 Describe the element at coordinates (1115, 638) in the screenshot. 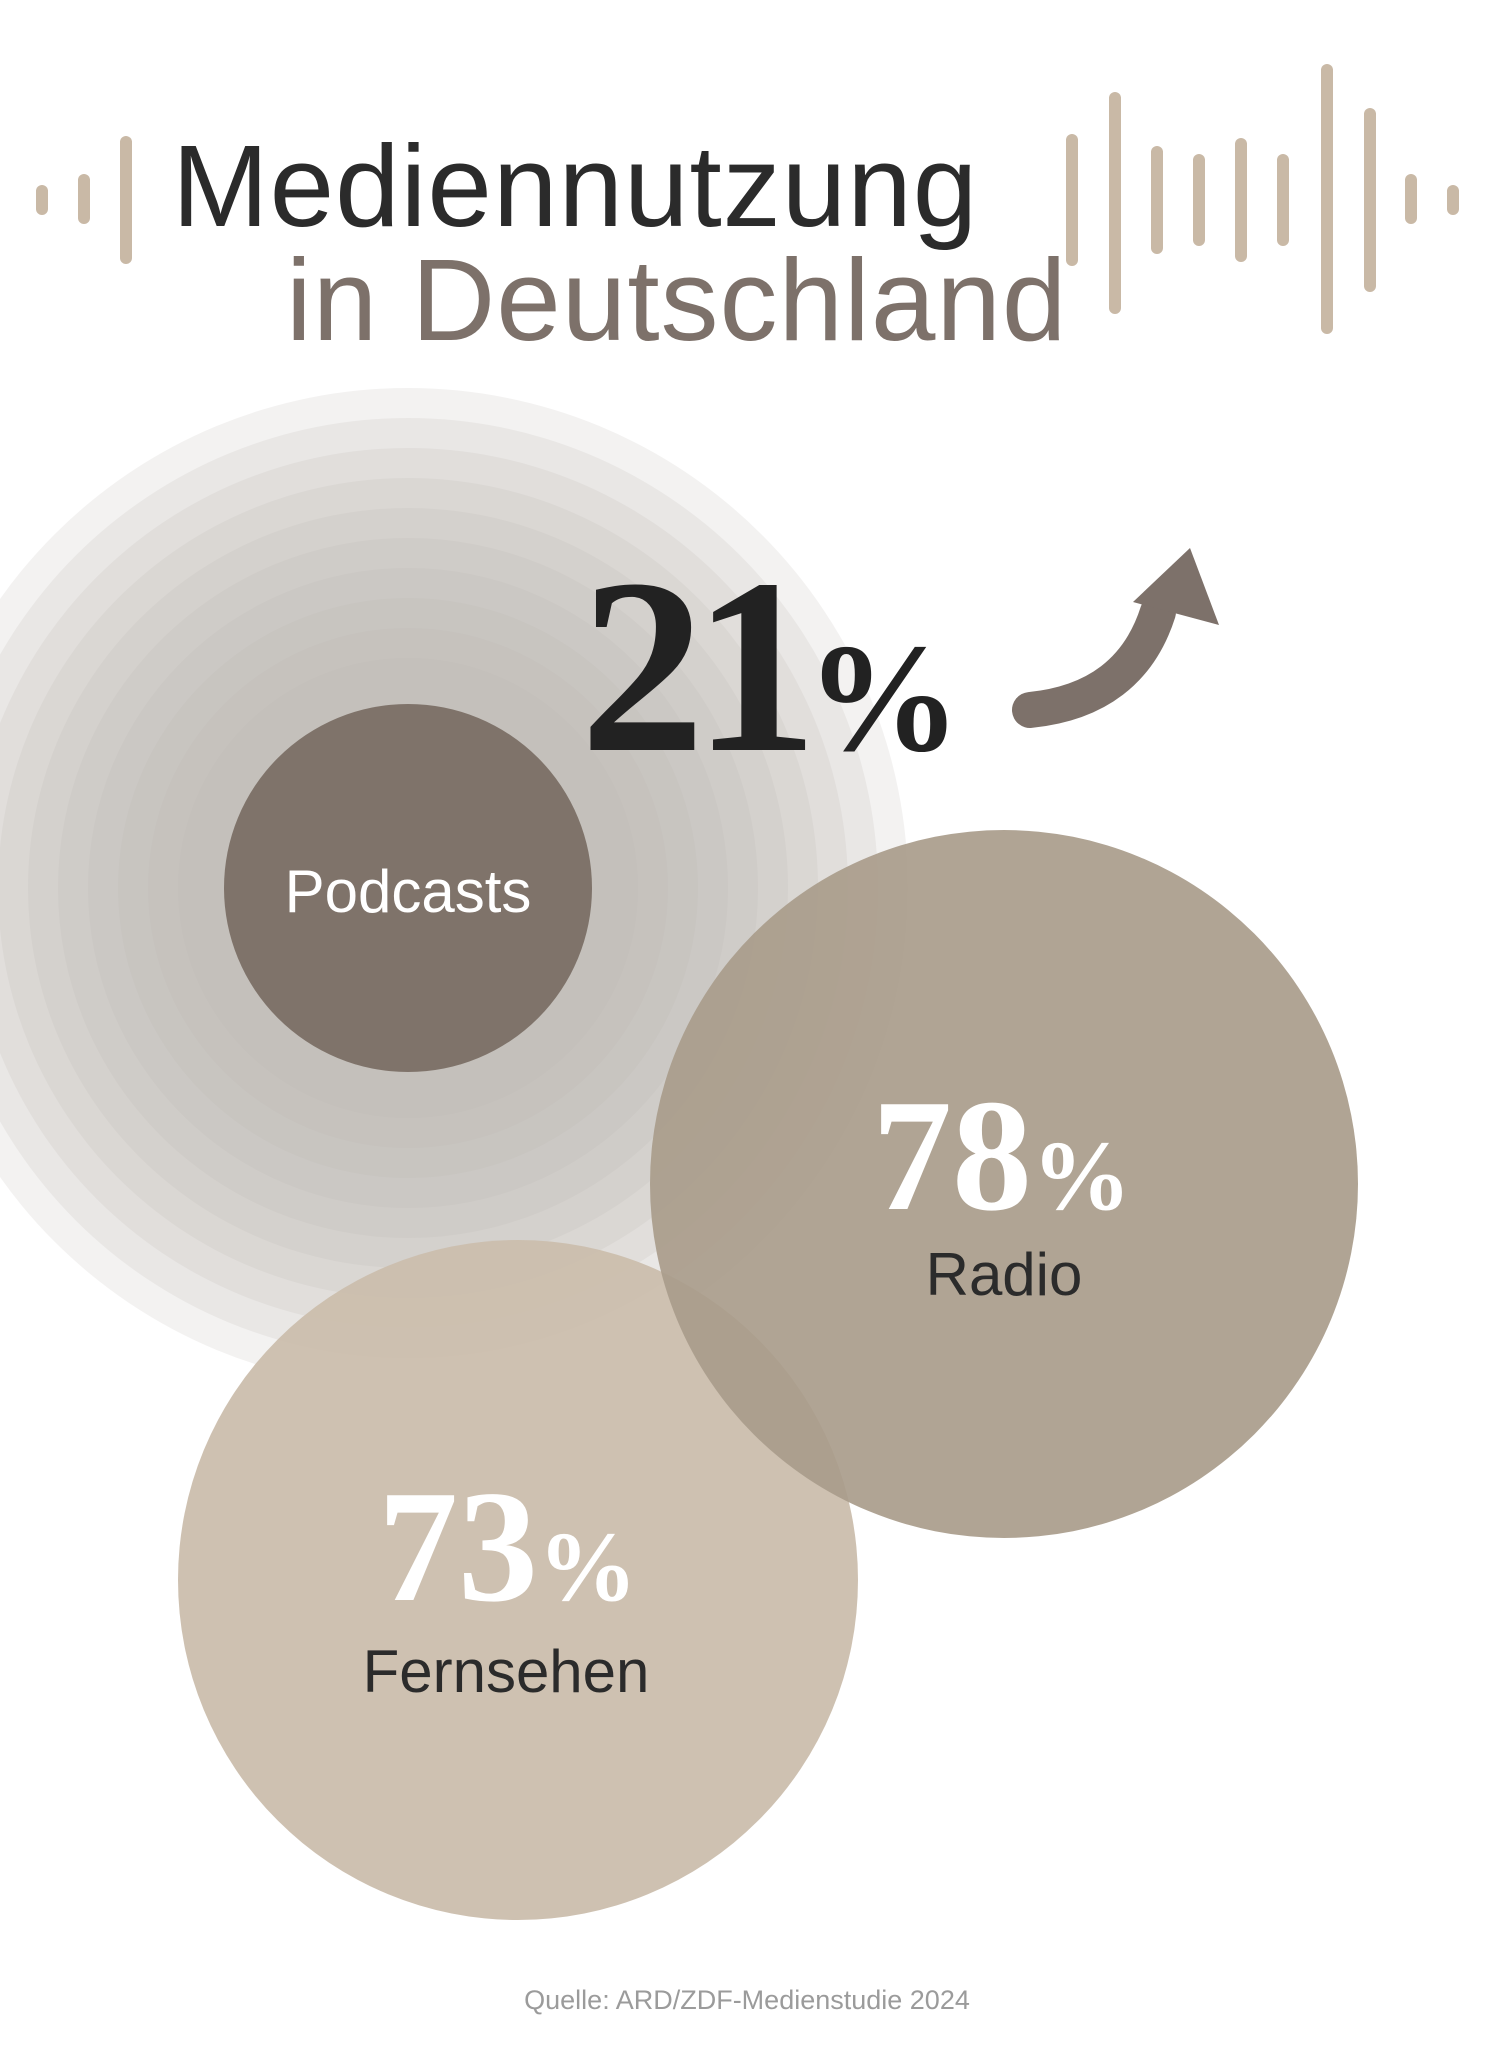

I see `trend-up-arrow-icon` at that location.